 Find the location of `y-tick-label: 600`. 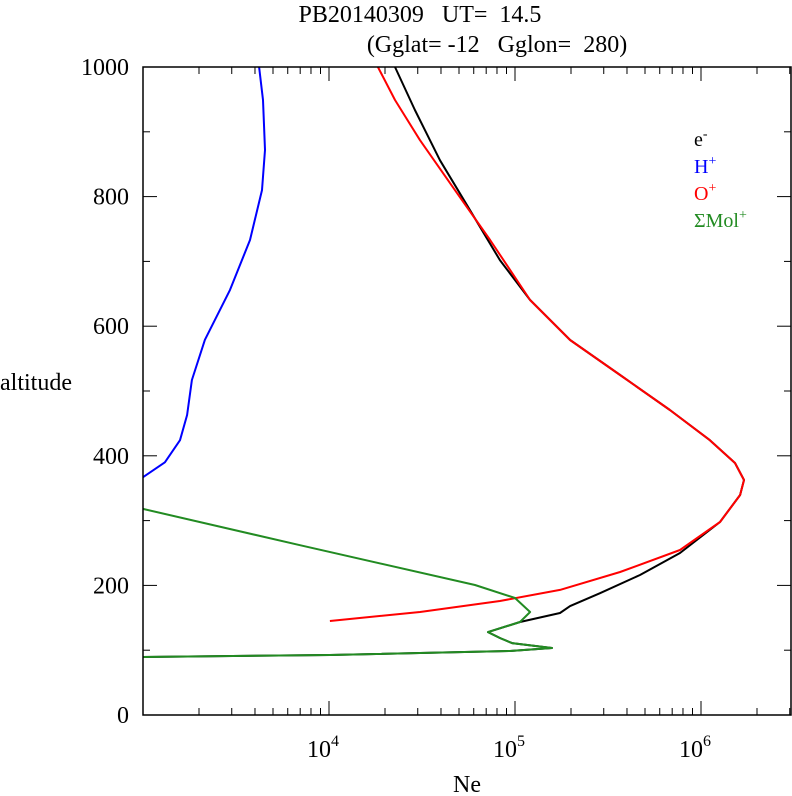

y-tick-label: 600 is located at coordinates (111, 327).